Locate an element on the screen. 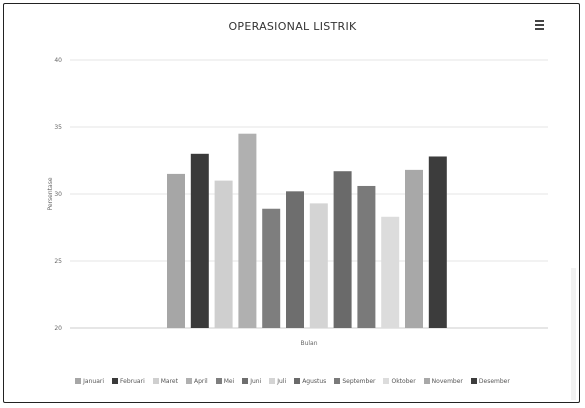  bar-april is located at coordinates (247, 230).